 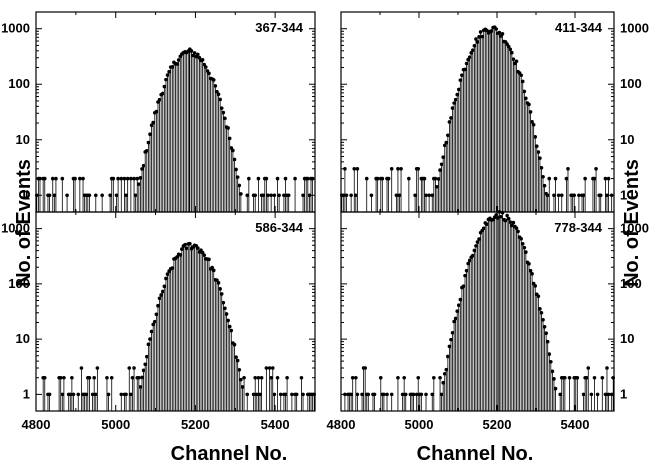 What do you see at coordinates (475, 454) in the screenshot?
I see `x-axis-title-right: Channel No.` at bounding box center [475, 454].